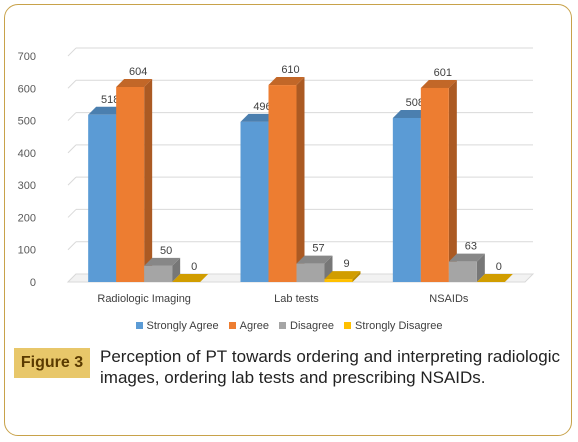 Image resolution: width=578 pixels, height=442 pixels. I want to click on y-tick-label: 600, so click(27, 89).